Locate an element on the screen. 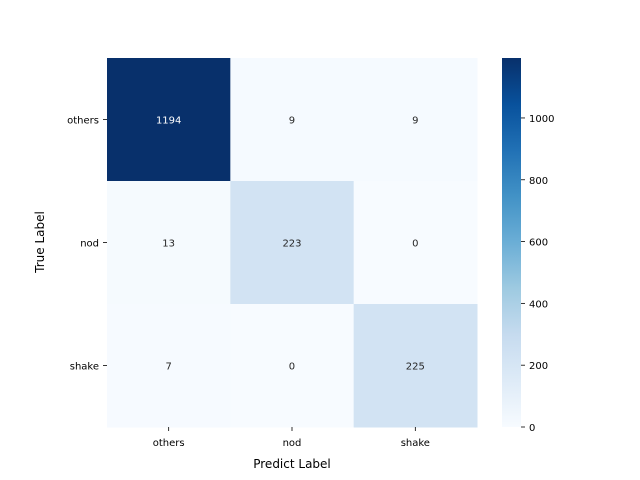 The width and height of the screenshot is (640, 480). x-axis-ticks: others nod shake is located at coordinates (291, 438).